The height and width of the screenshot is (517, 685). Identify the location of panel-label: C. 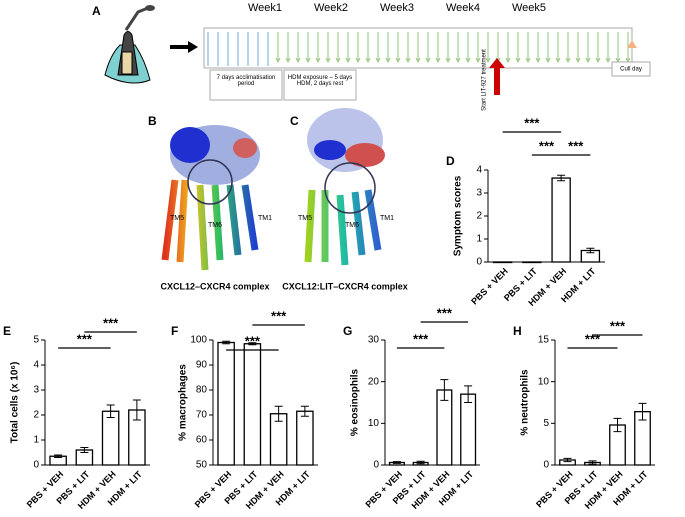
(294, 121).